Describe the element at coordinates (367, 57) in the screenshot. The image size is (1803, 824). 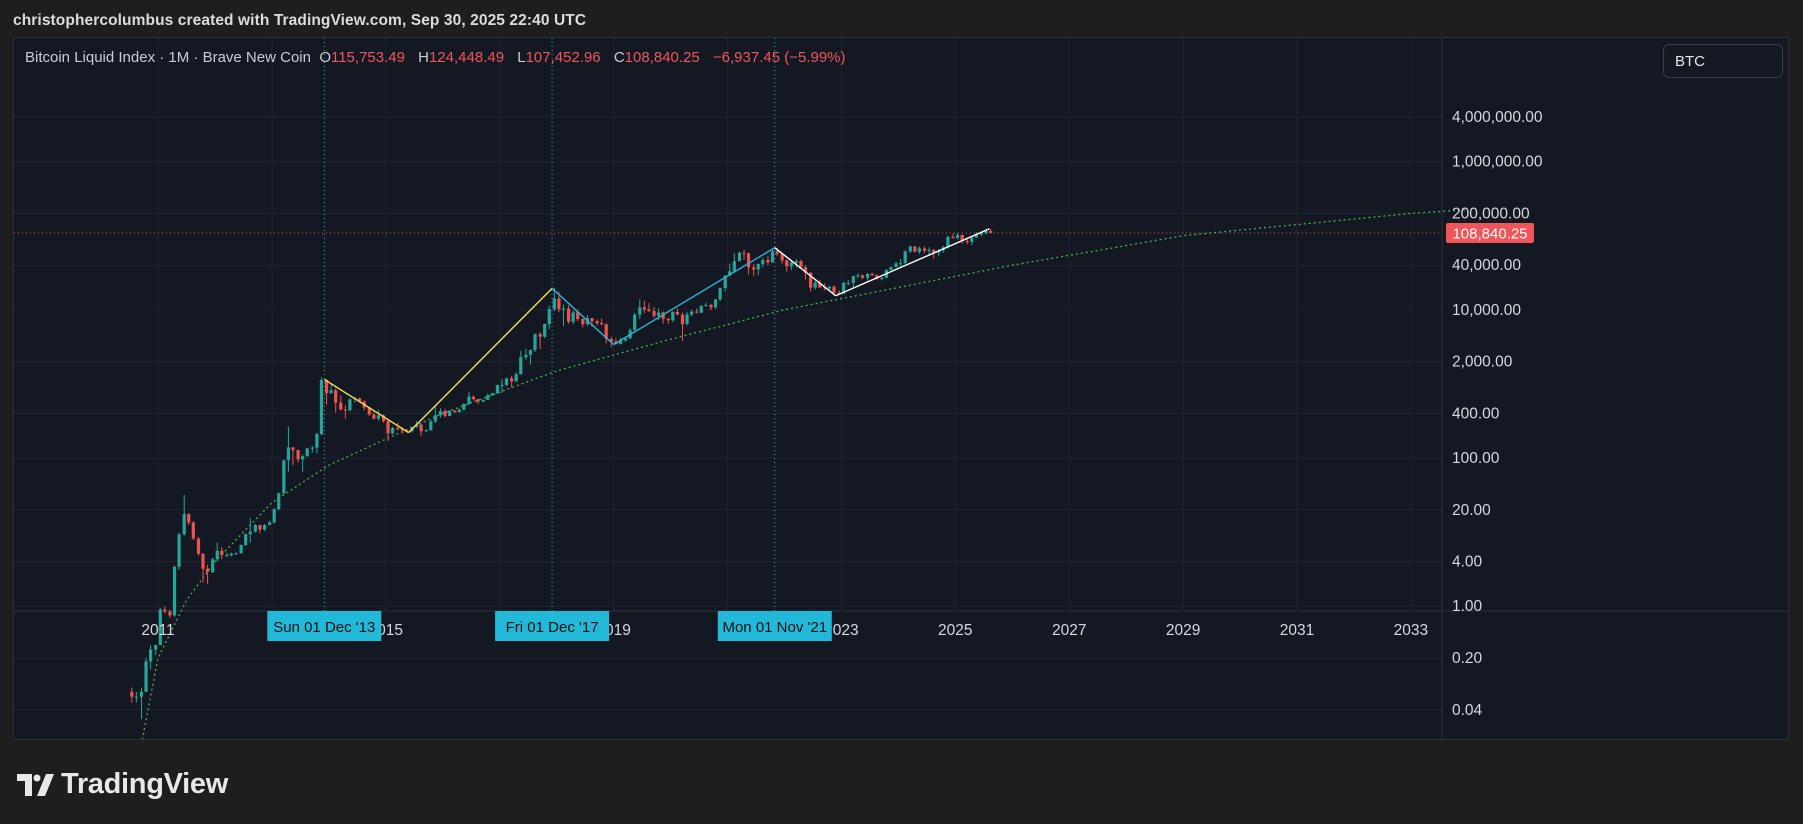
I see `open-value: 115,753.49` at that location.